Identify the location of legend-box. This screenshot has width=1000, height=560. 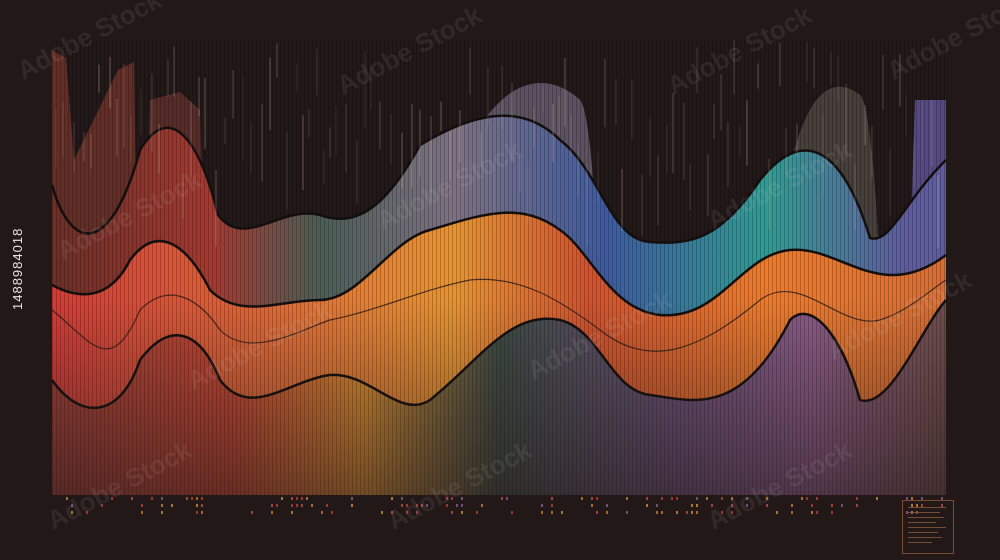
(928, 527).